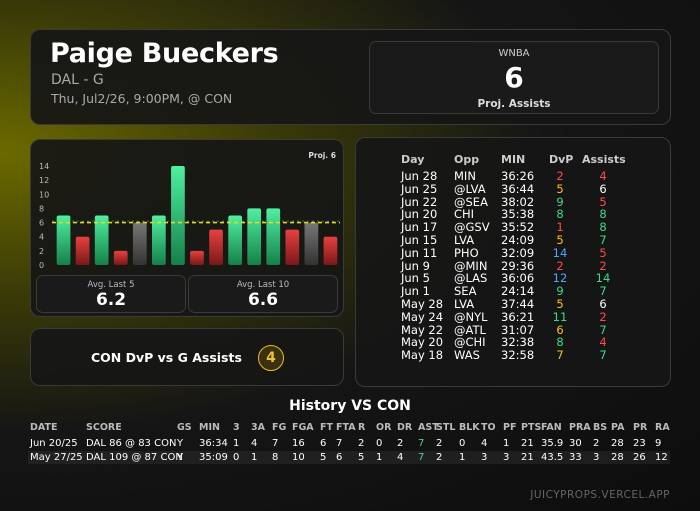 This screenshot has width=700, height=511. Describe the element at coordinates (640, 427) in the screenshot. I see `history-header-pr: PR` at that location.